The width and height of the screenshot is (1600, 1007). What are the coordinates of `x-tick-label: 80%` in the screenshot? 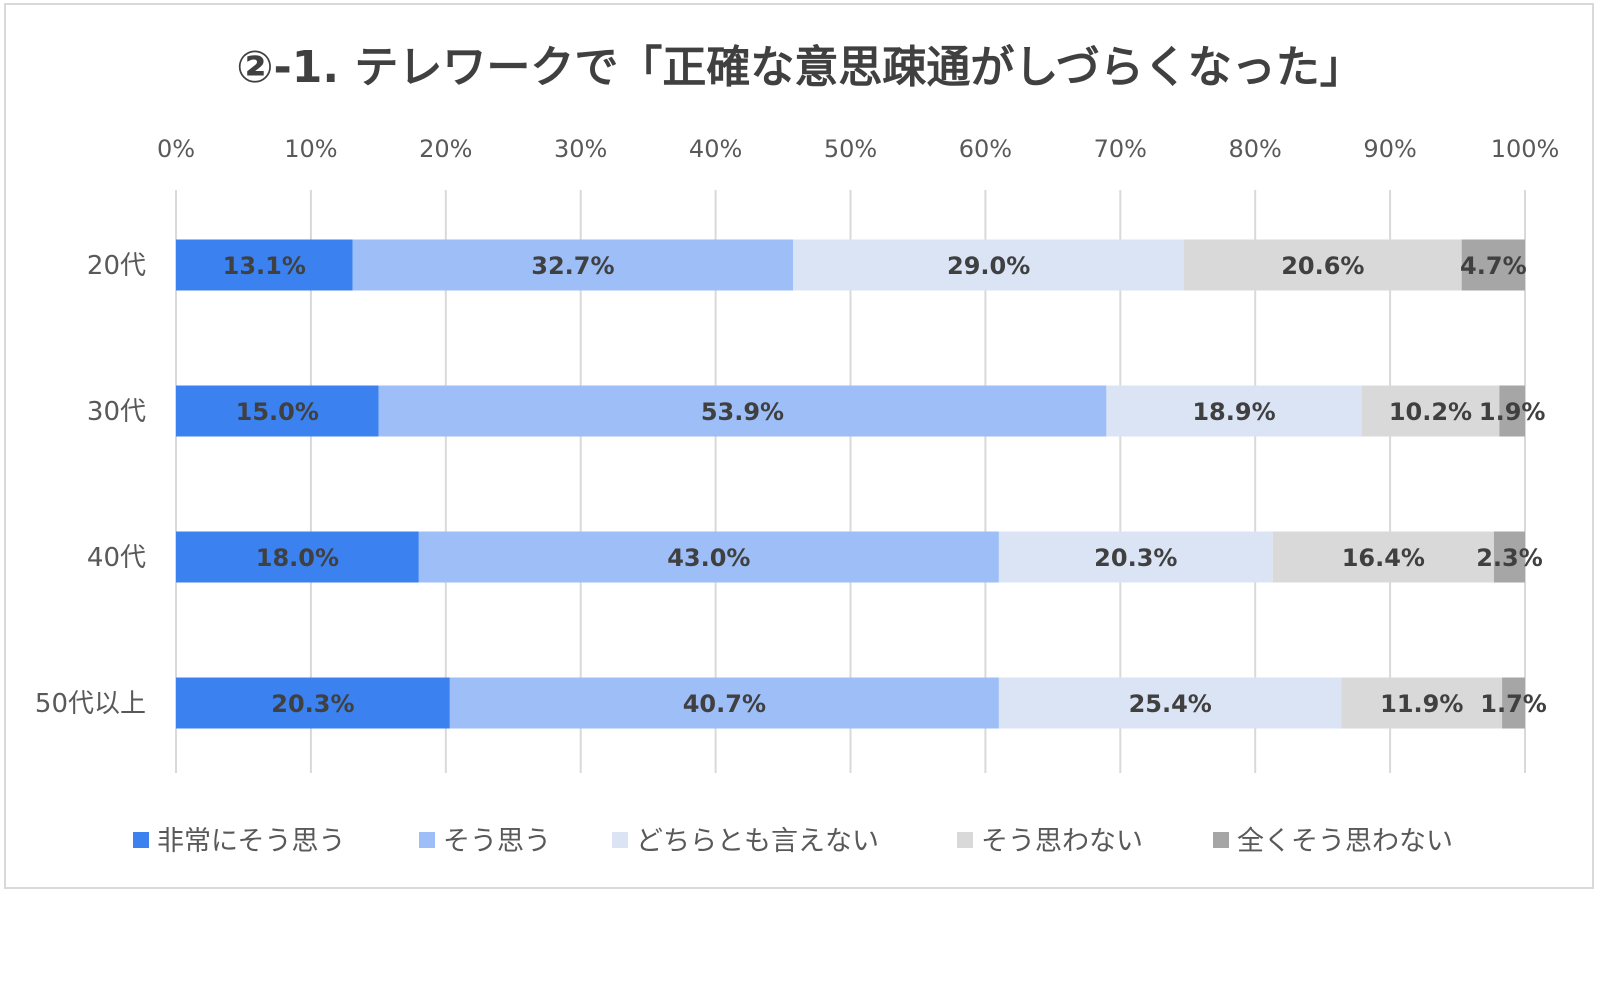 It's located at (1255, 149).